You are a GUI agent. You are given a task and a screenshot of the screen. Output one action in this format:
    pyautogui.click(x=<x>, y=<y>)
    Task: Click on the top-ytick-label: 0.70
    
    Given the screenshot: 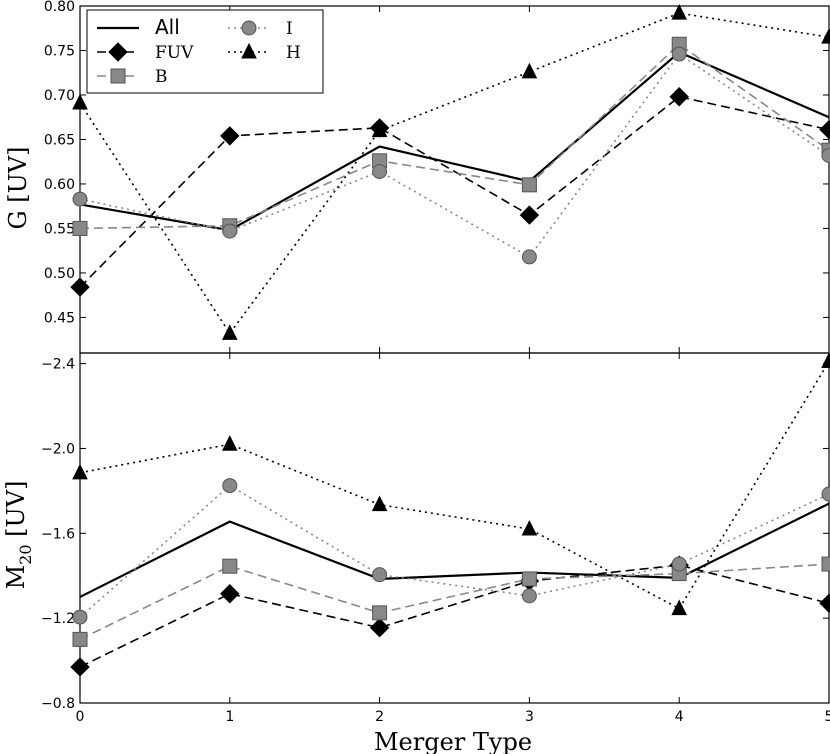 What is the action you would take?
    pyautogui.click(x=59, y=96)
    